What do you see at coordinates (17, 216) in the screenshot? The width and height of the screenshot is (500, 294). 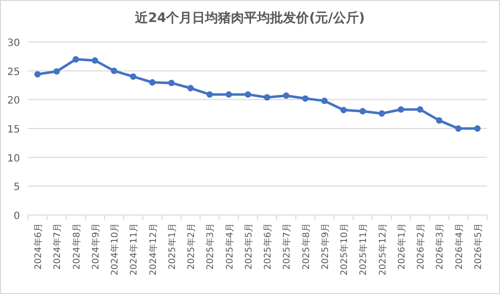 I see `y-tick-label: 0` at bounding box center [17, 216].